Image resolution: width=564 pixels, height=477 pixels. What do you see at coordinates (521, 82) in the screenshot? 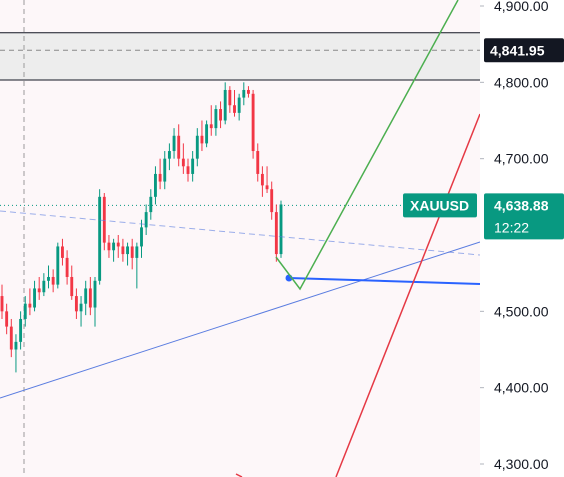
I see `axis-tick-label: 4,800.00` at bounding box center [521, 82].